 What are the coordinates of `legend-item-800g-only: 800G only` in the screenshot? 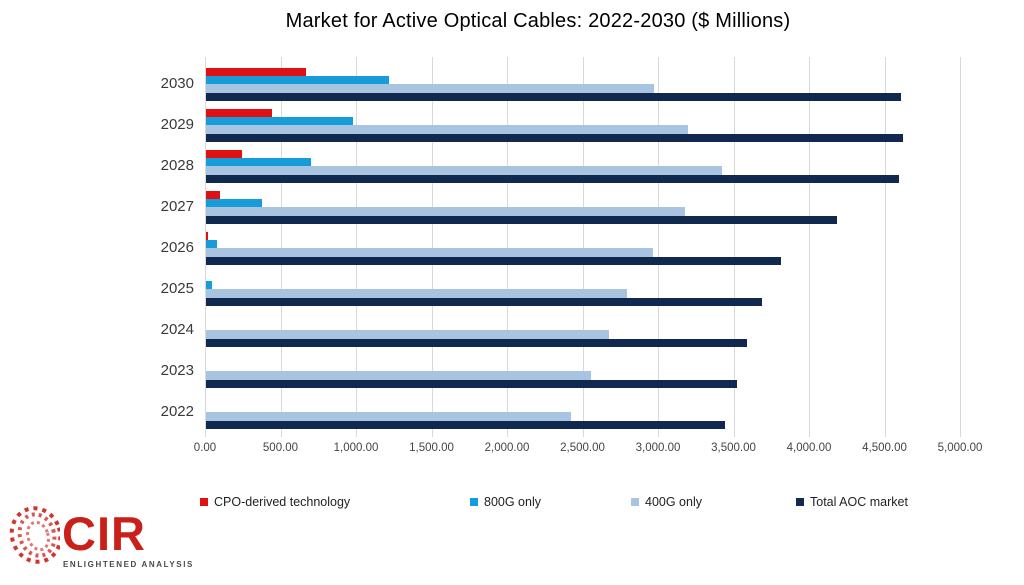 It's located at (505, 502).